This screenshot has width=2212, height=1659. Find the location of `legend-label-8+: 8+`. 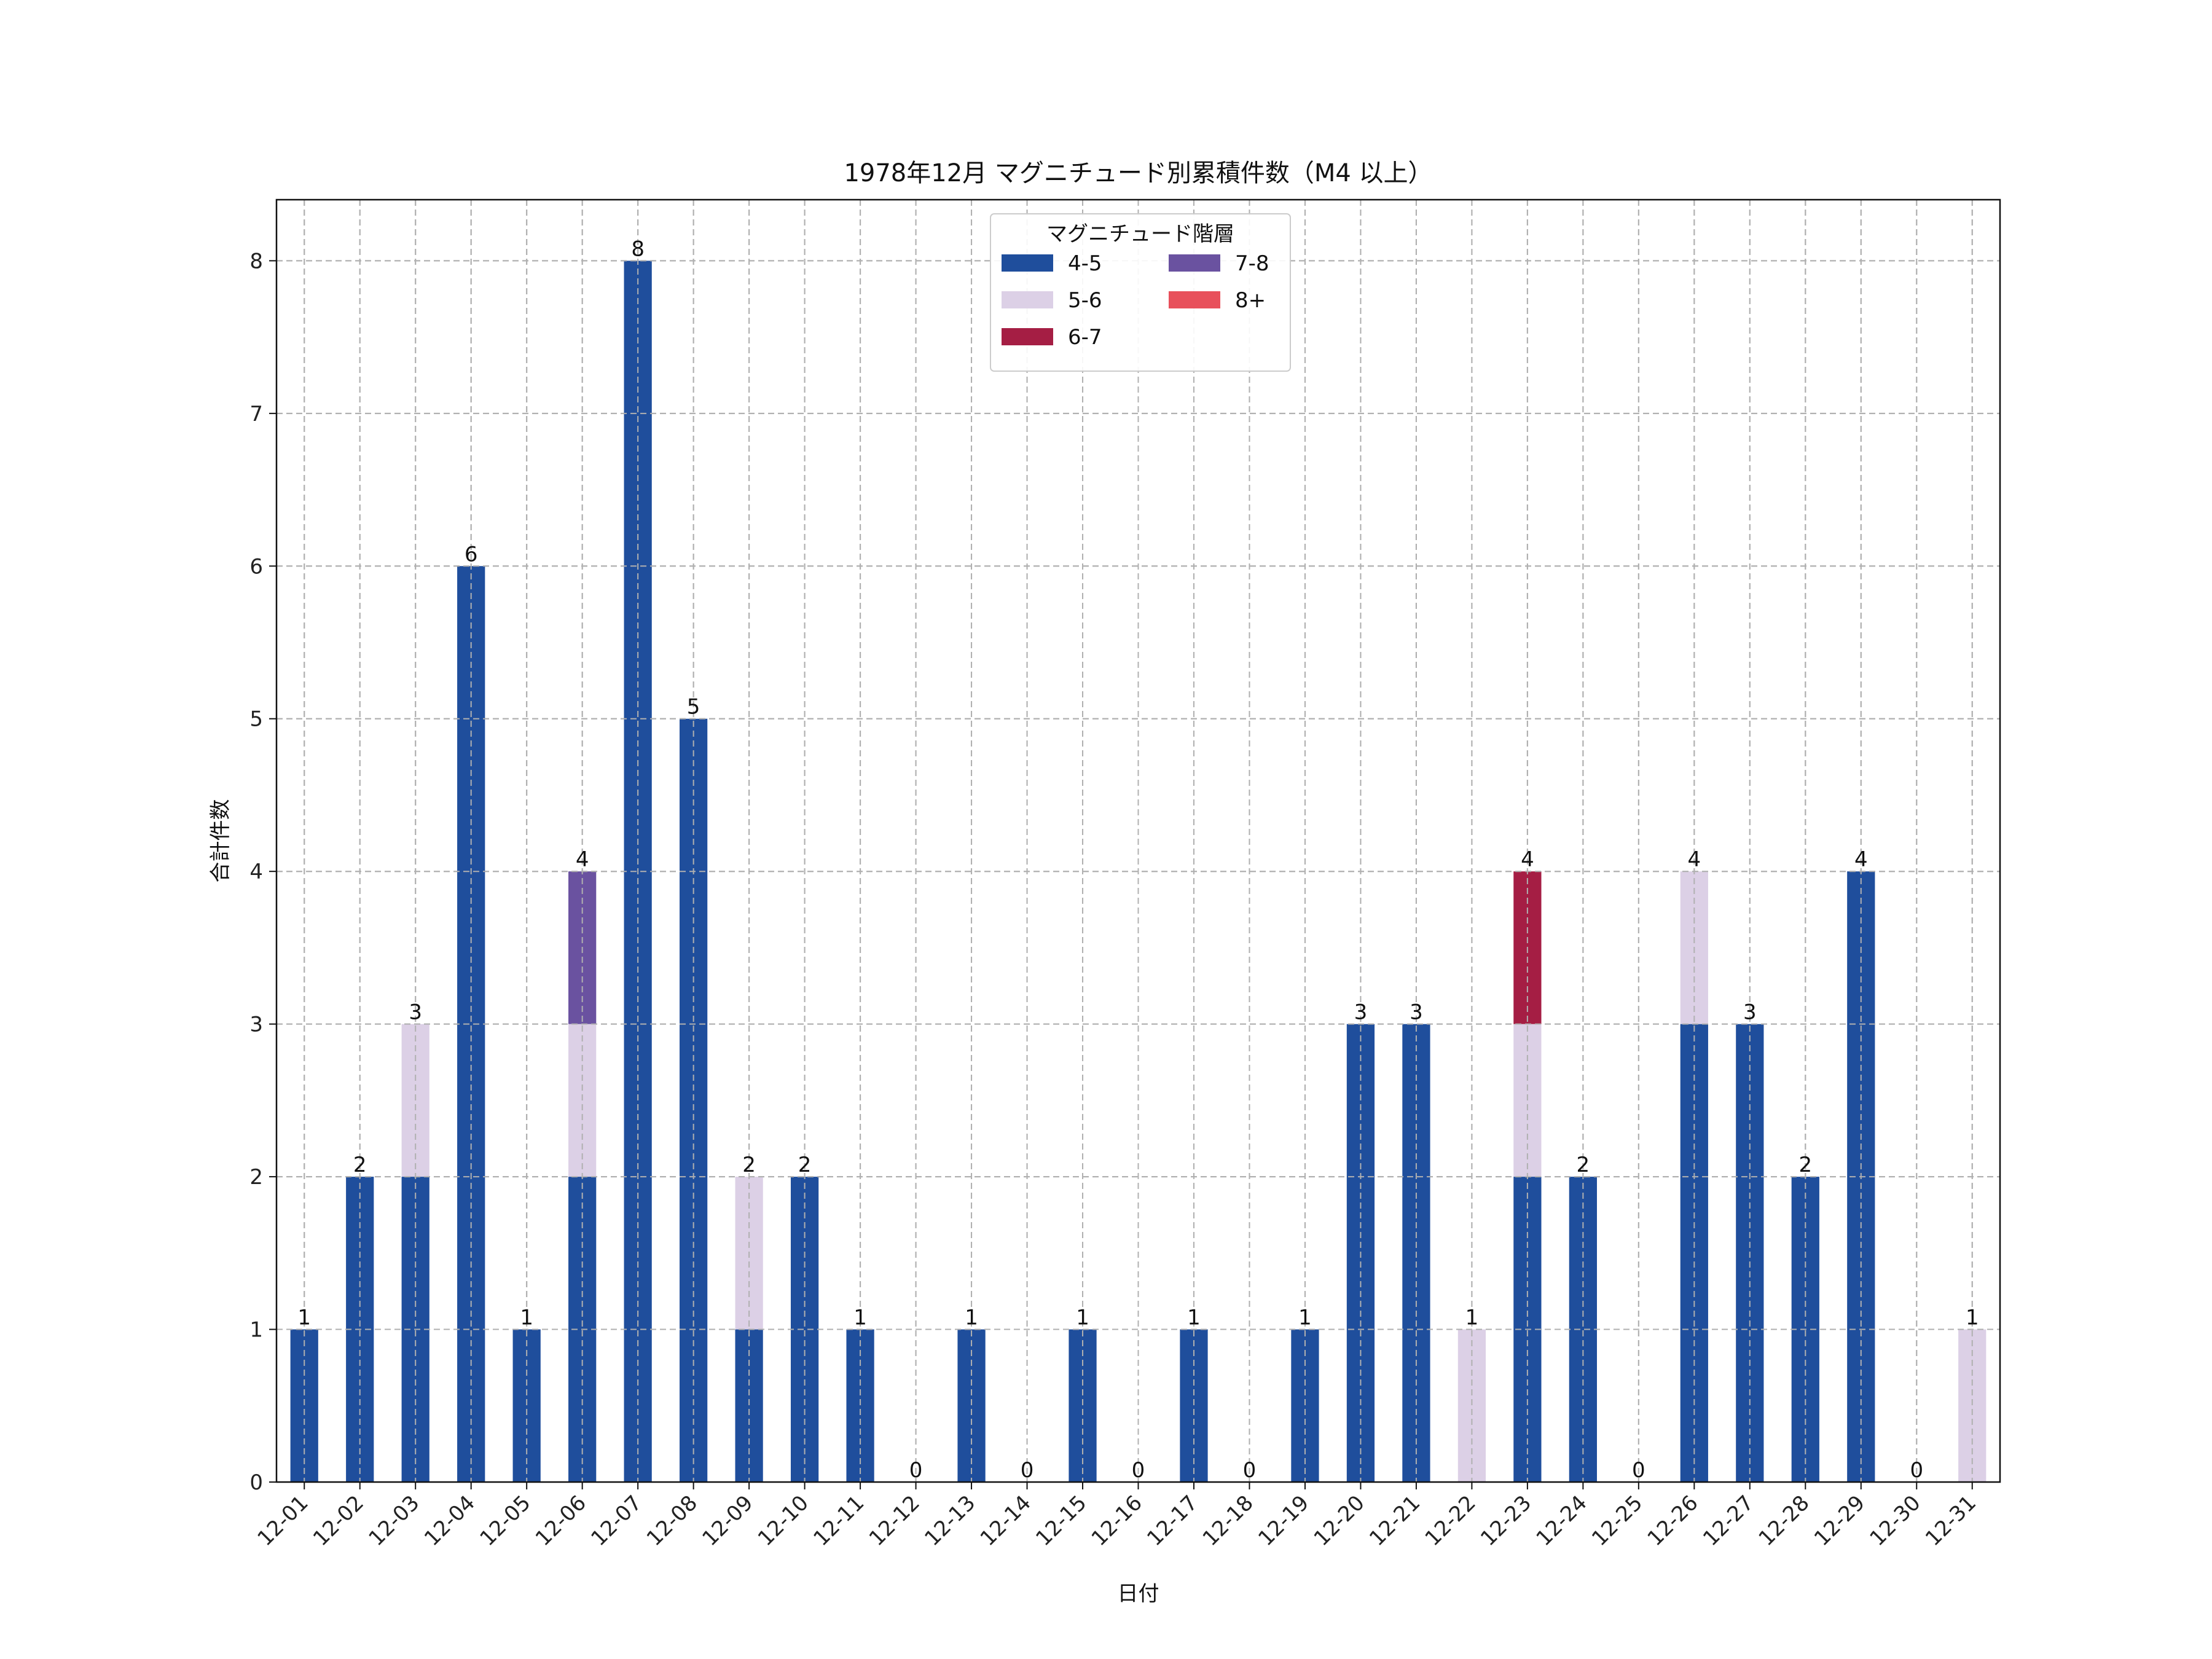

legend-label-8+: 8+ is located at coordinates (1250, 300).